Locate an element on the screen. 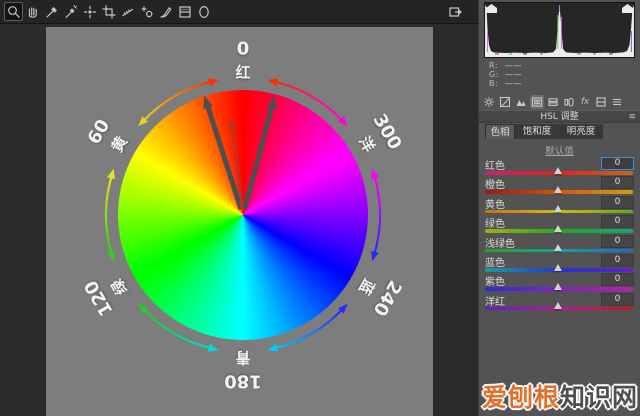 The width and height of the screenshot is (640, 416). hsl-slider-row: 橙色 0 is located at coordinates (559, 185).